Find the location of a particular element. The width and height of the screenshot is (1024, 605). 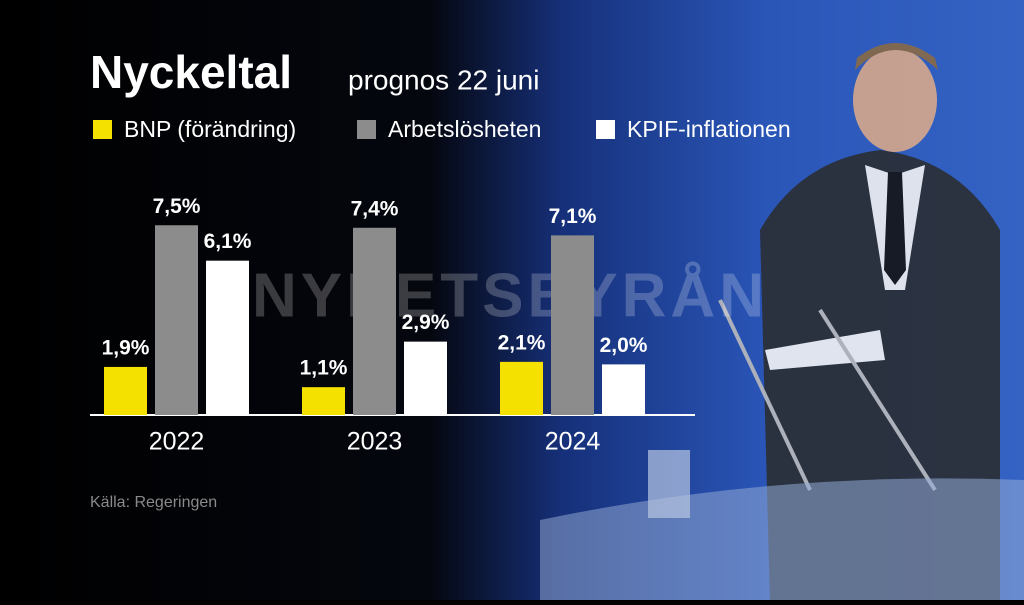

x-tick-label: 2024 is located at coordinates (573, 442).